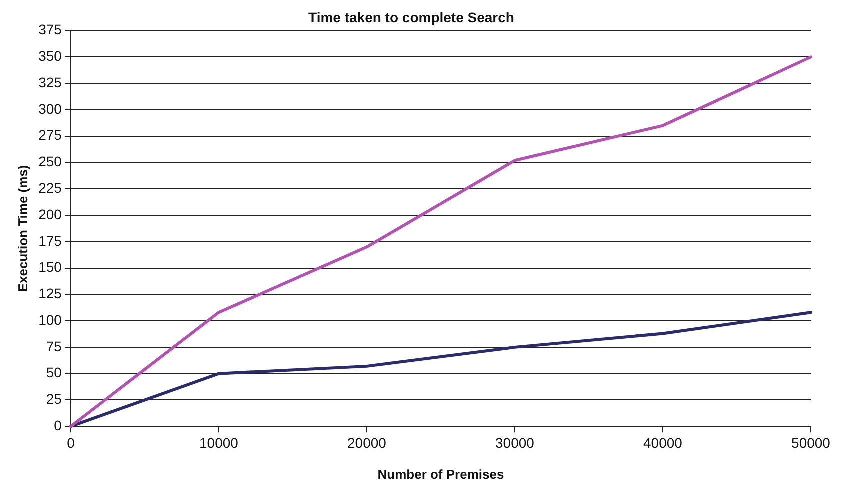 This screenshot has width=849, height=495. I want to click on y-tick-label: 350, so click(50, 56).